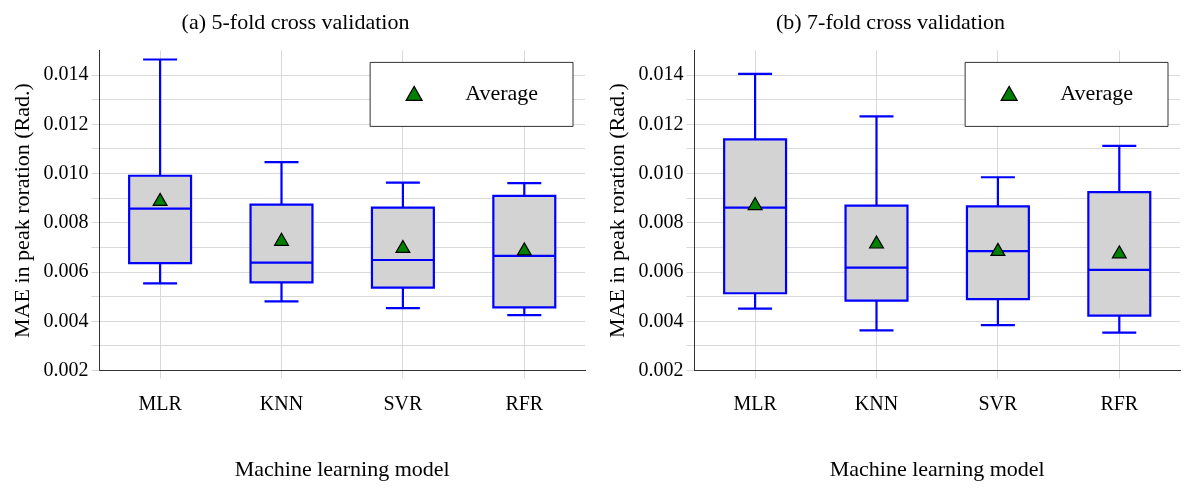 The image size is (1190, 491). Describe the element at coordinates (295, 21) in the screenshot. I see `chart-title: (a) 5-fold cross validation` at that location.